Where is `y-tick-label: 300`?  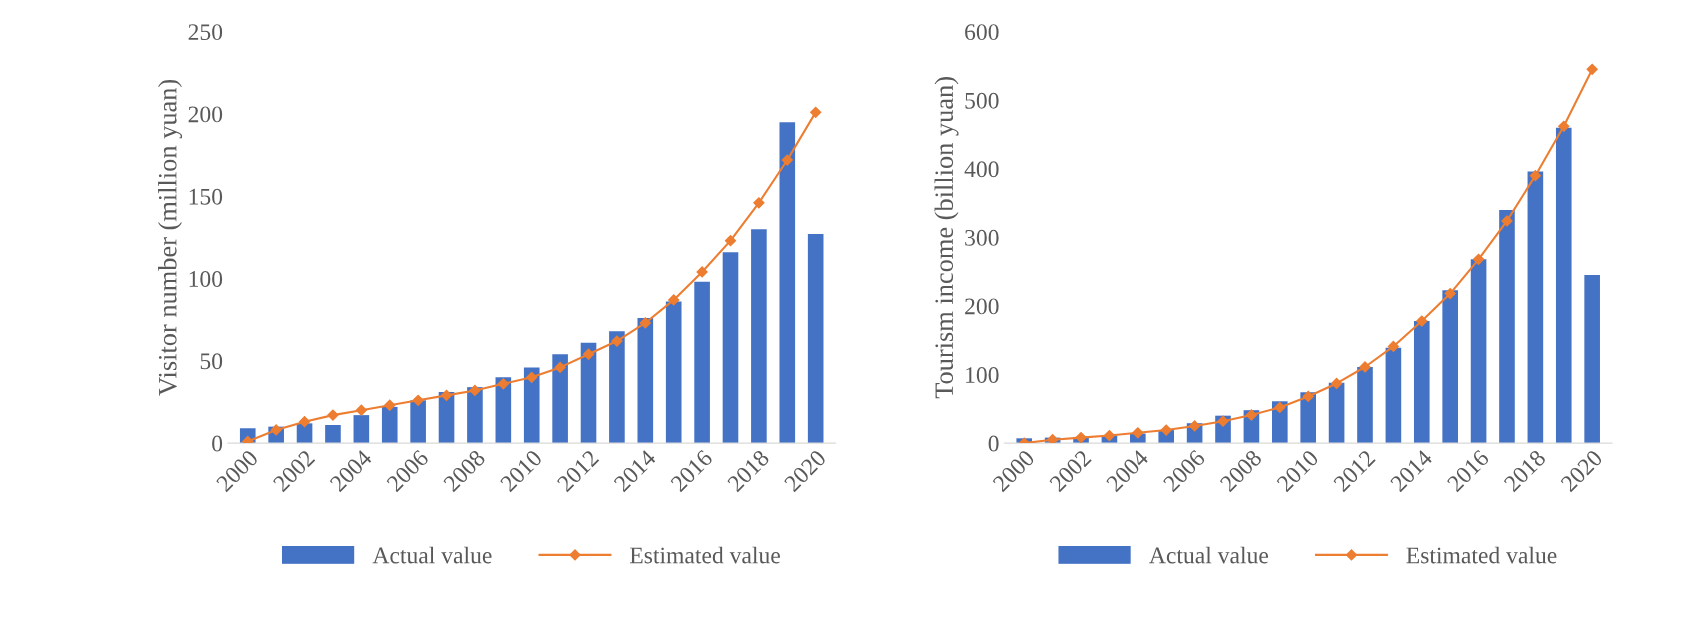 y-tick-label: 300 is located at coordinates (982, 237).